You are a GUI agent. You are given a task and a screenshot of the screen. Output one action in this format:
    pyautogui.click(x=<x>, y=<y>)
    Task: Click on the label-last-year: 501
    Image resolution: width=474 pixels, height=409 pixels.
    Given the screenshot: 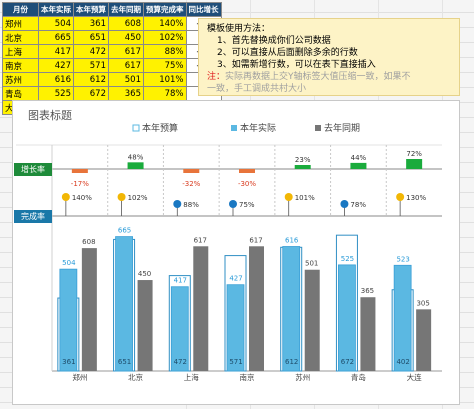 What is the action you would take?
    pyautogui.click(x=311, y=264)
    